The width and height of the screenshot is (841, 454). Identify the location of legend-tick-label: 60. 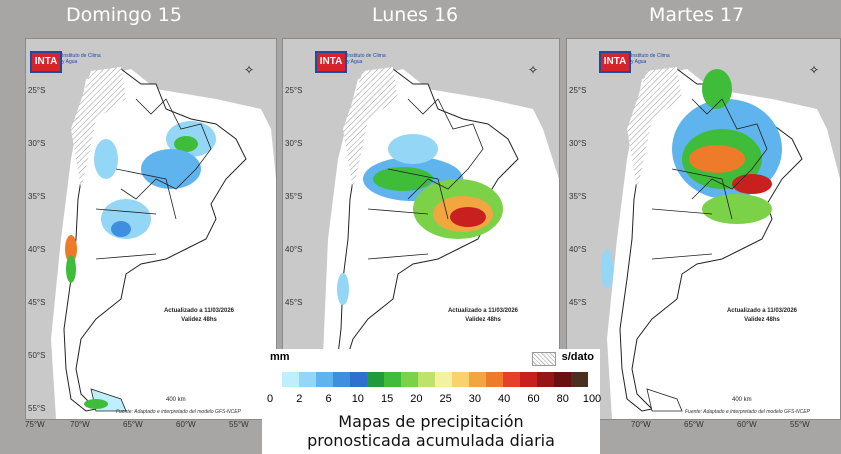
(533, 399).